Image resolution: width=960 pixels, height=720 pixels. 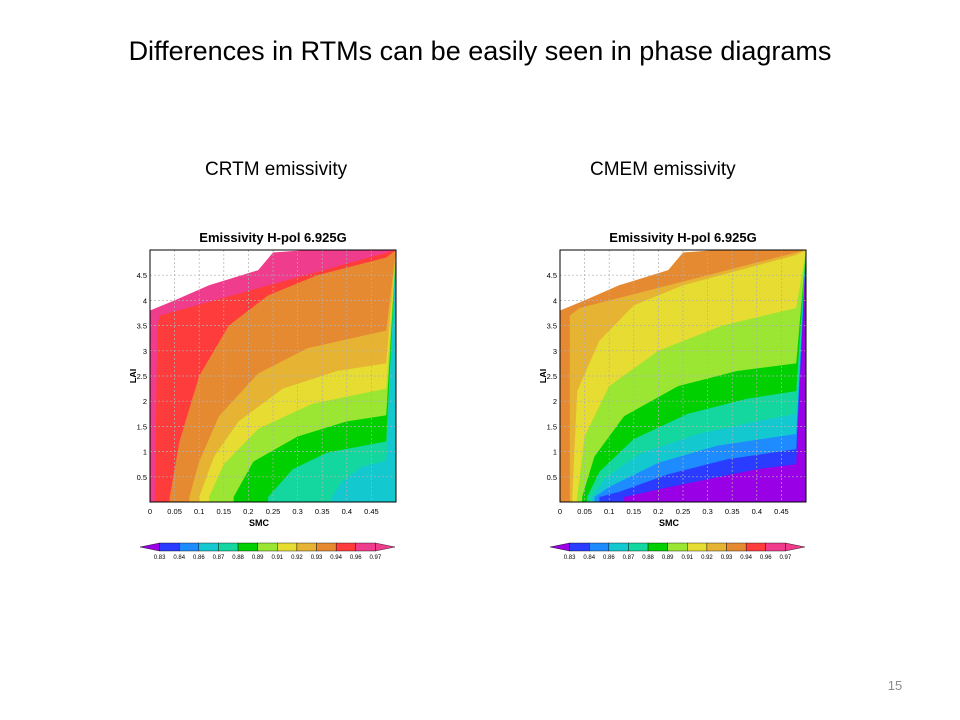 I want to click on chart-title: Emissivity H-pol 6.925G, so click(x=272, y=237).